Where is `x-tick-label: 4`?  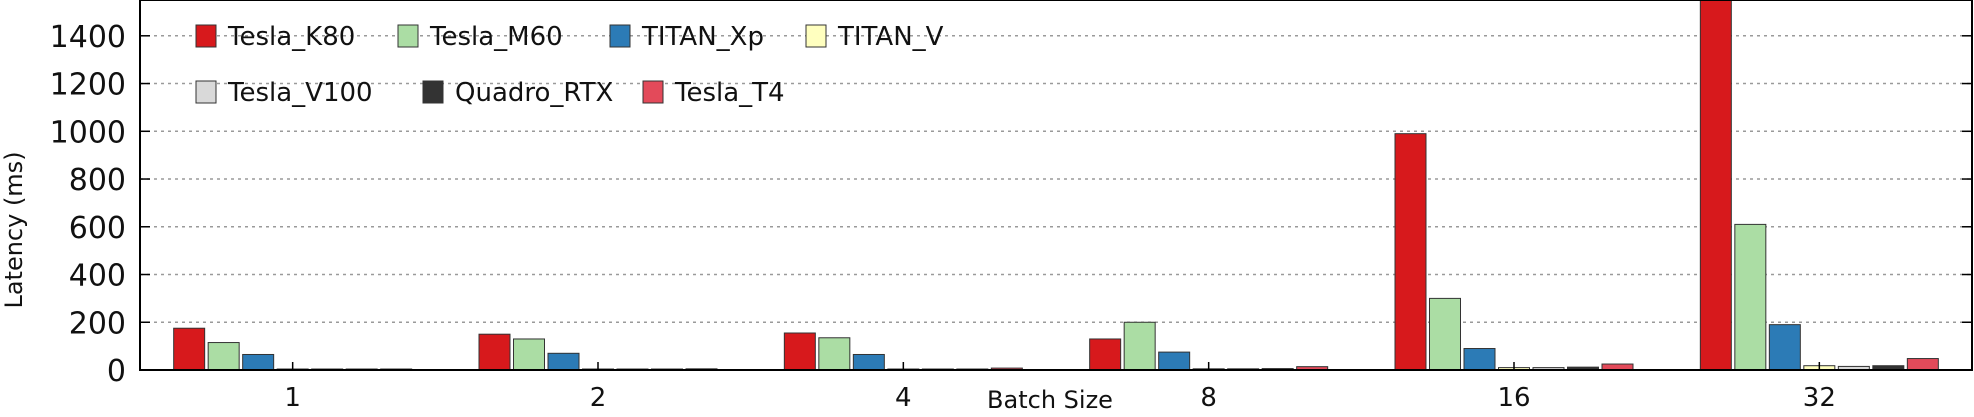
x-tick-label: 4 is located at coordinates (903, 398).